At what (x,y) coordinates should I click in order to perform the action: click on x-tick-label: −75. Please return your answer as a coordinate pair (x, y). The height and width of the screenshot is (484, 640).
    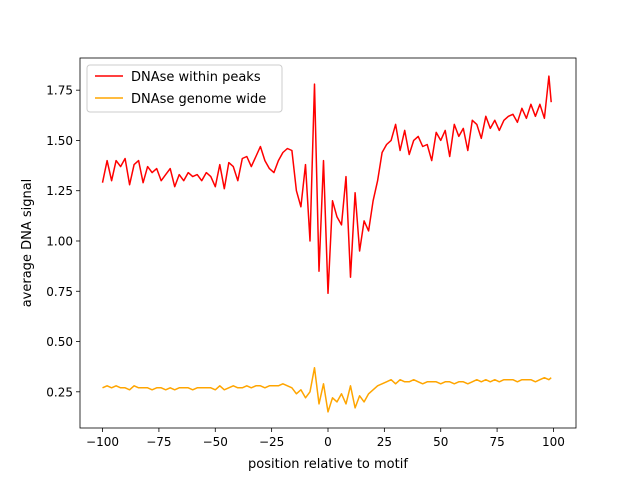
    Looking at the image, I should click on (158, 442).